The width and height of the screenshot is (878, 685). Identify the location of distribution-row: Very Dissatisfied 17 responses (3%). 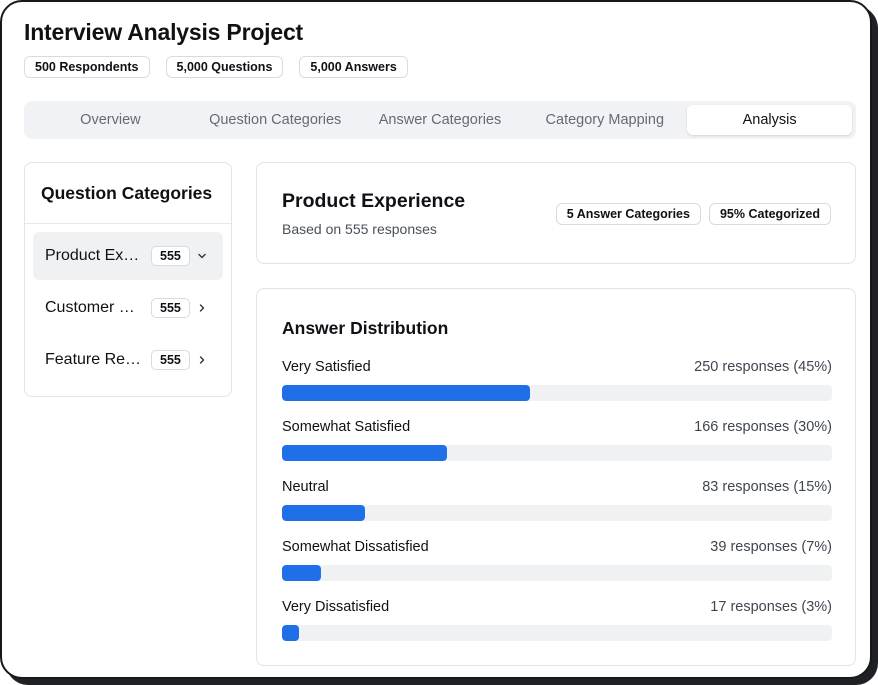
(557, 629).